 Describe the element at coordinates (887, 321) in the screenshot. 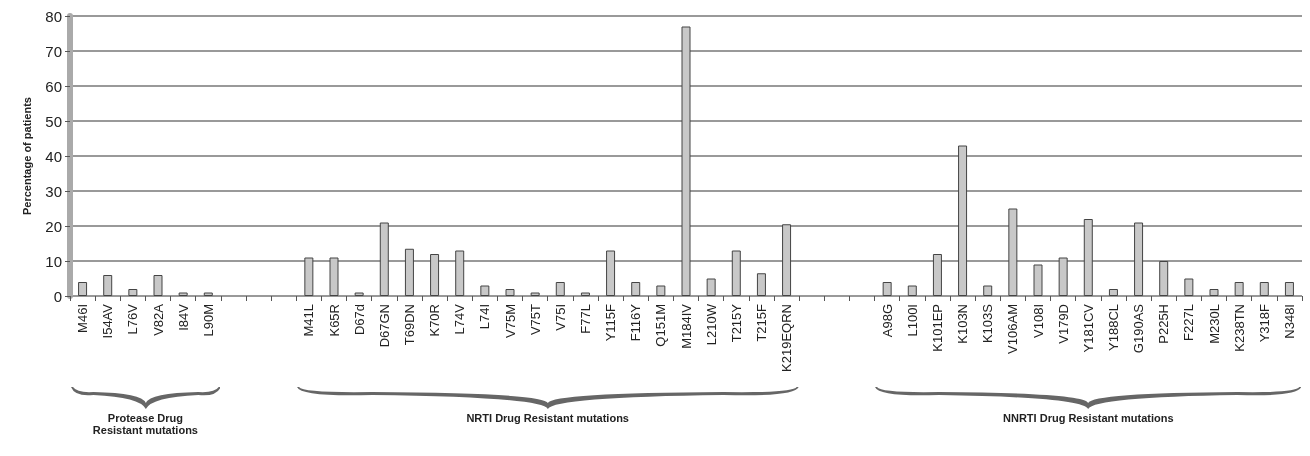

I see `x-tick-label: A98G` at that location.